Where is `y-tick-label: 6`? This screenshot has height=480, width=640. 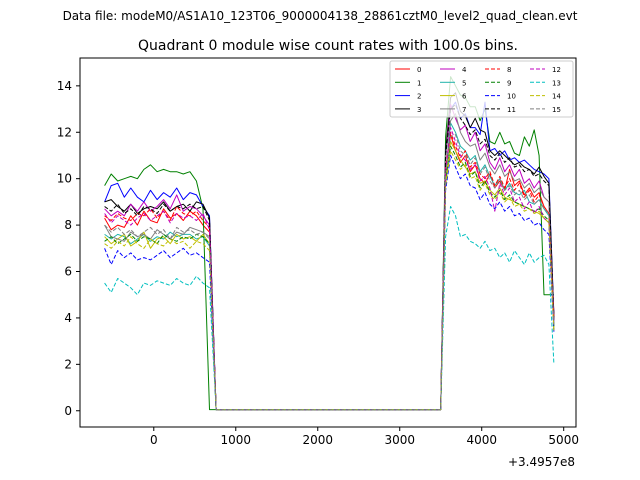
y-tick-label: 6 is located at coordinates (68, 272).